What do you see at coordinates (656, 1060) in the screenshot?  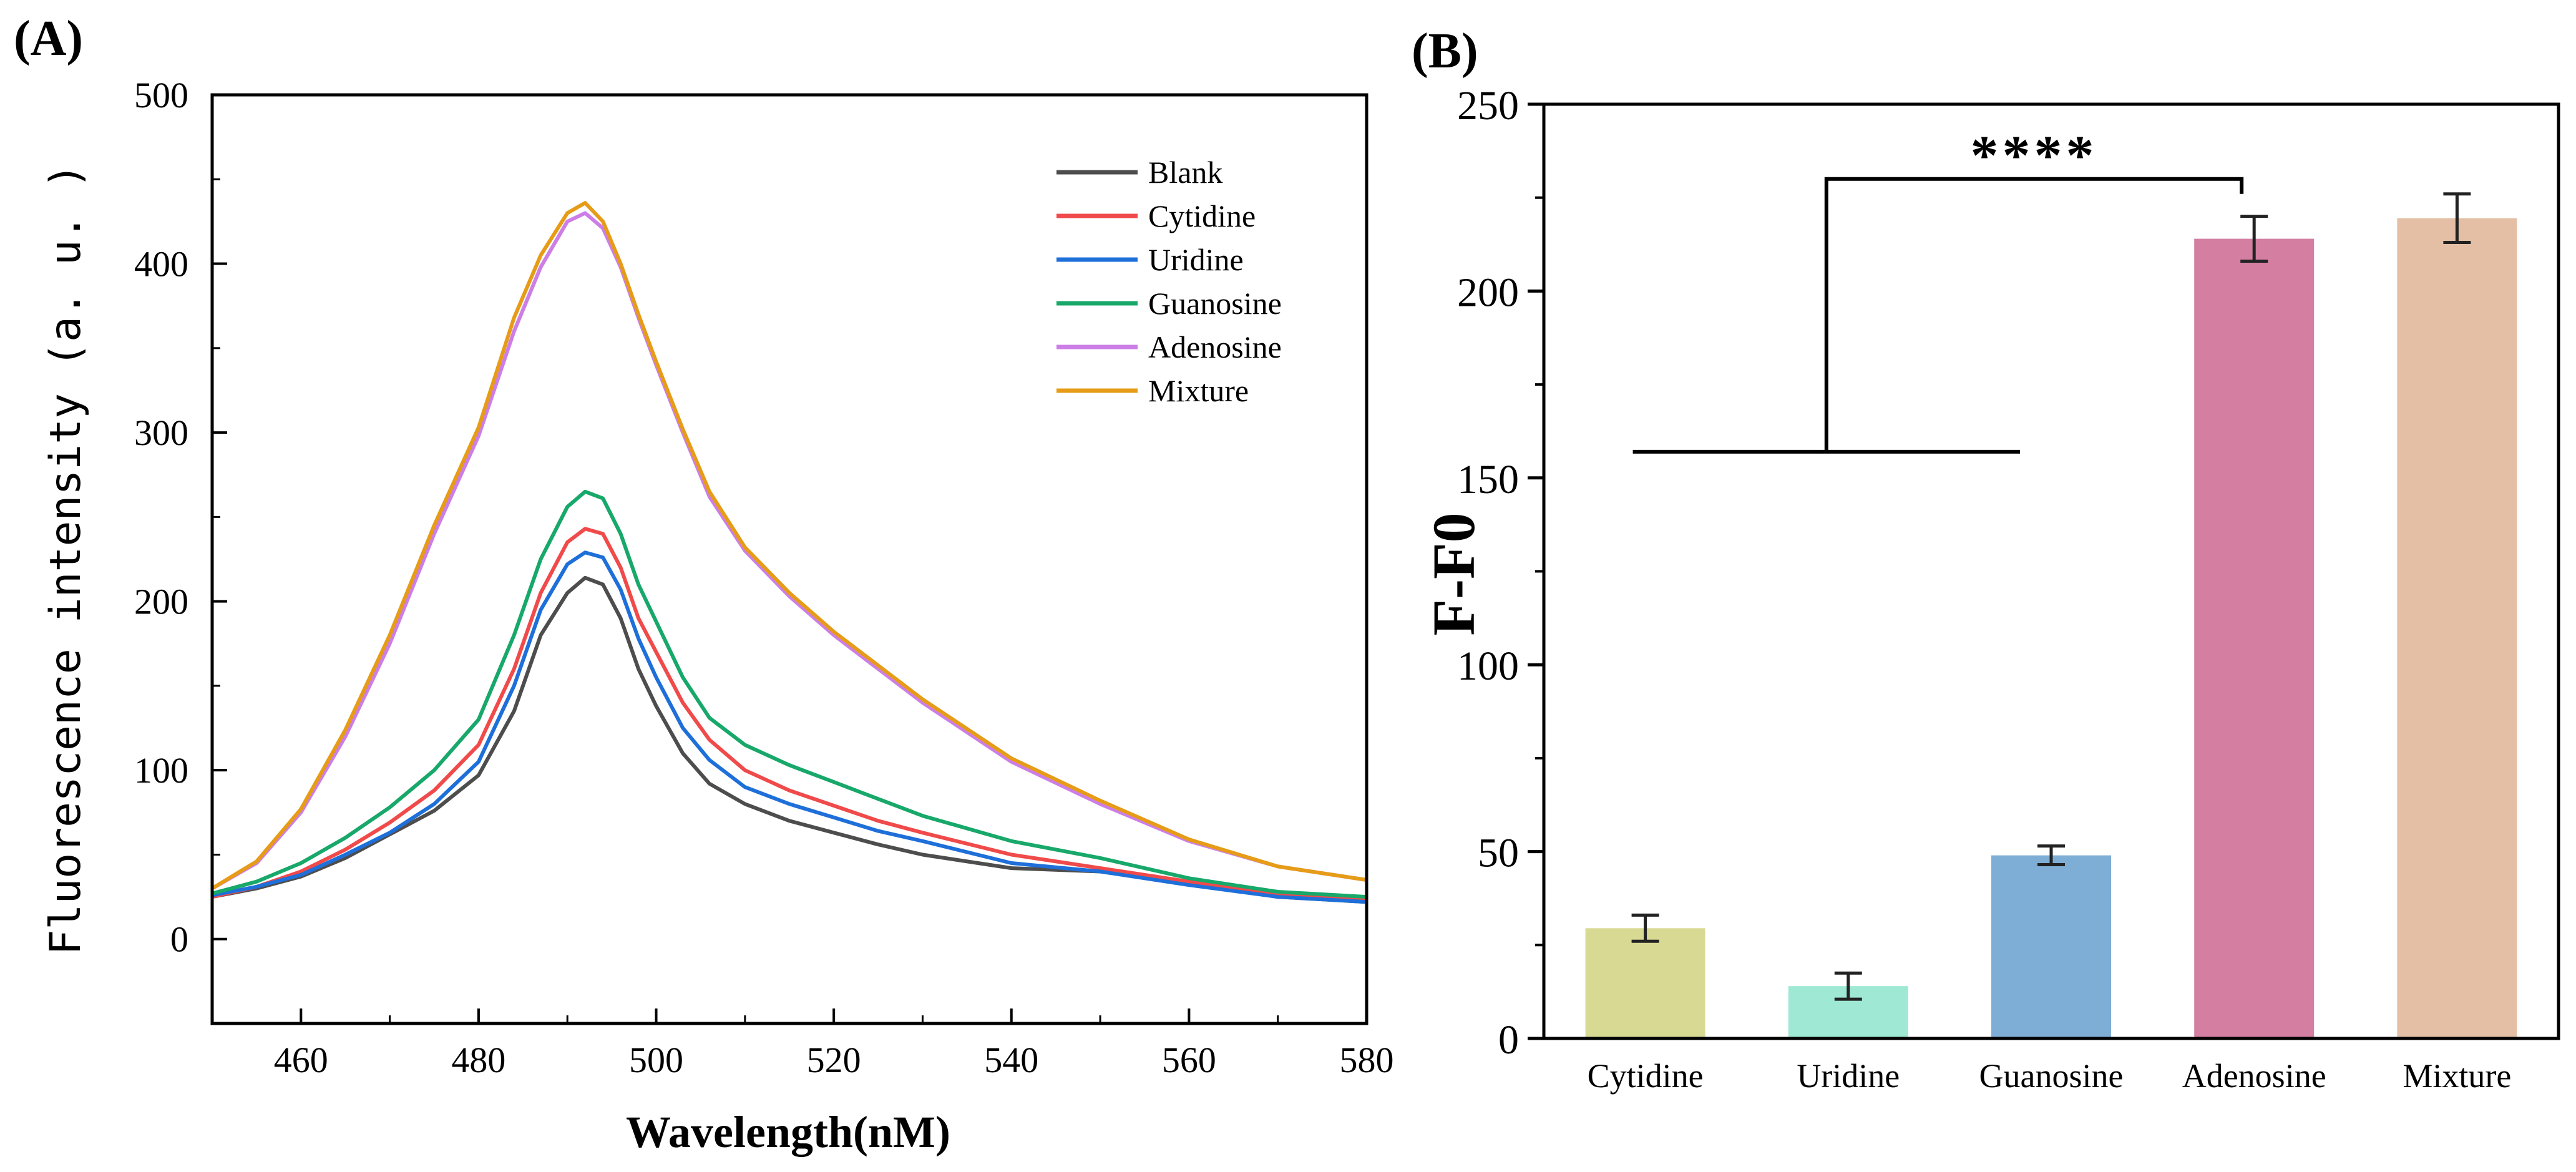 I see `x-tick-label: 500` at bounding box center [656, 1060].